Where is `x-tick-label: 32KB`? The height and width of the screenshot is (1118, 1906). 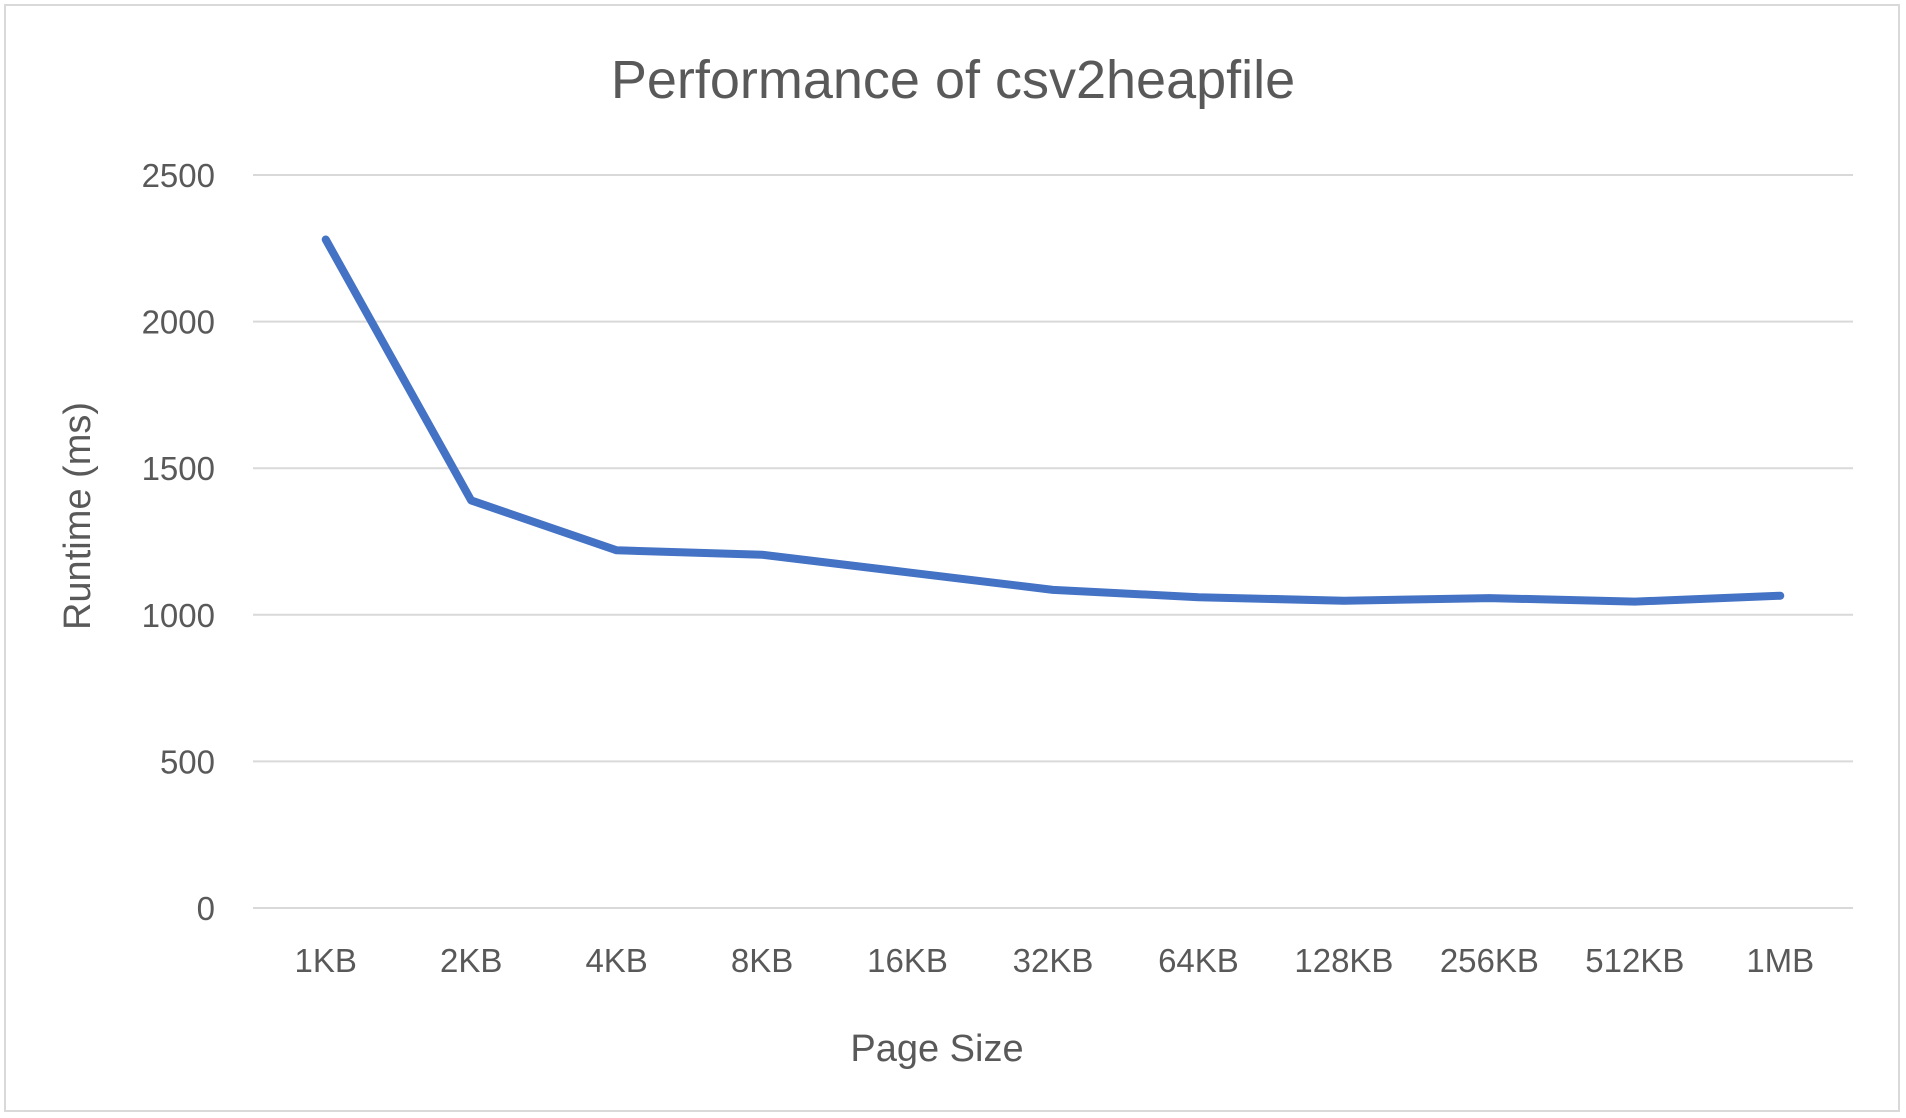
x-tick-label: 32KB is located at coordinates (1053, 960).